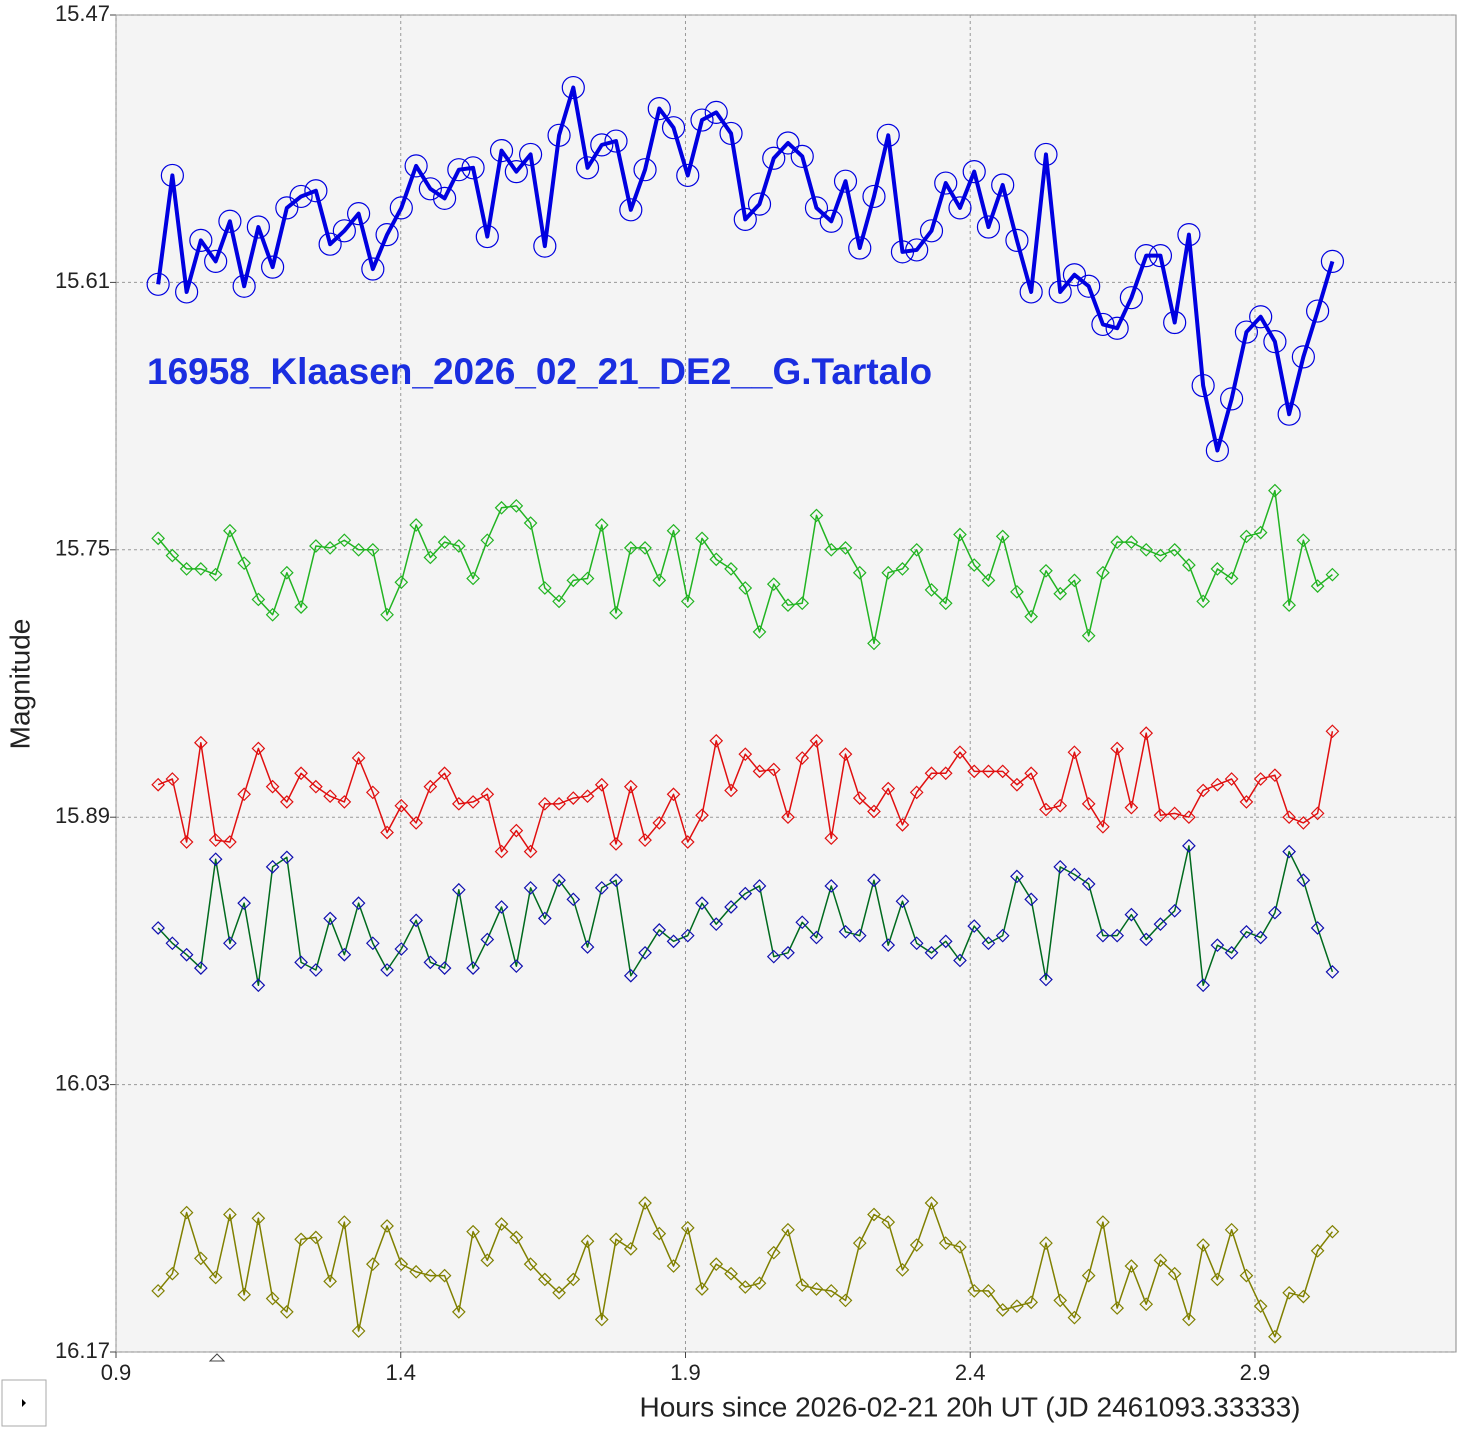 The image size is (1457, 1438). Describe the element at coordinates (1255, 1372) in the screenshot. I see `x-tick-label: 2.9` at that location.